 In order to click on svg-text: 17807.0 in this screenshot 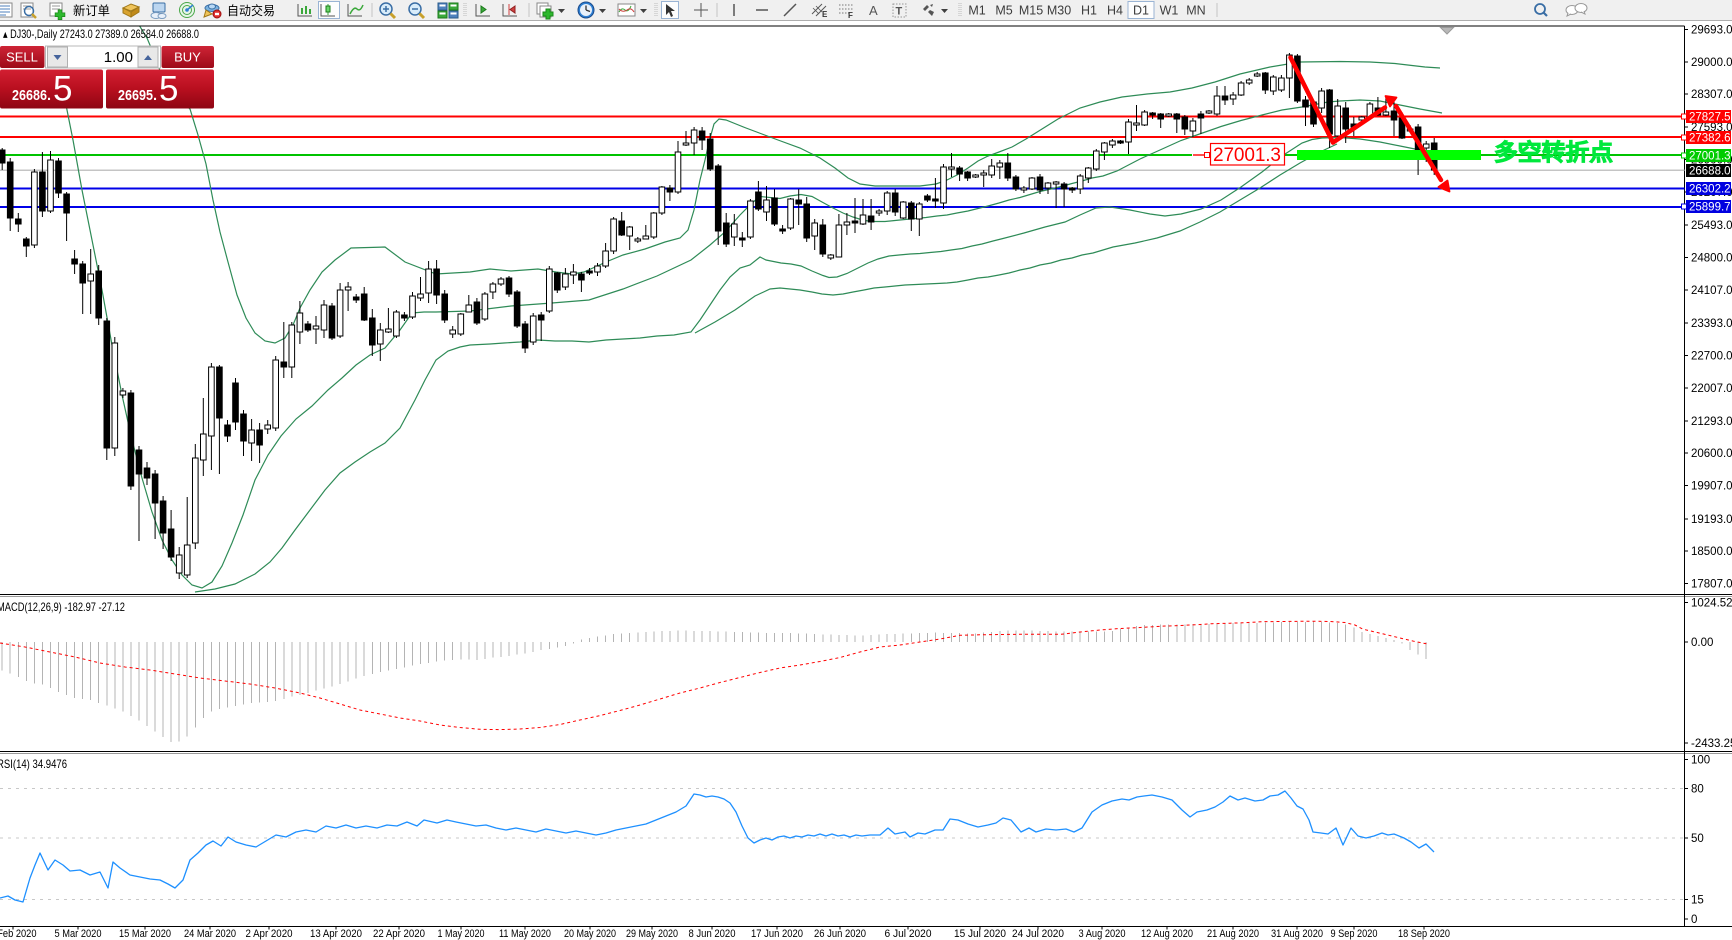, I will do `click(1711, 585)`.